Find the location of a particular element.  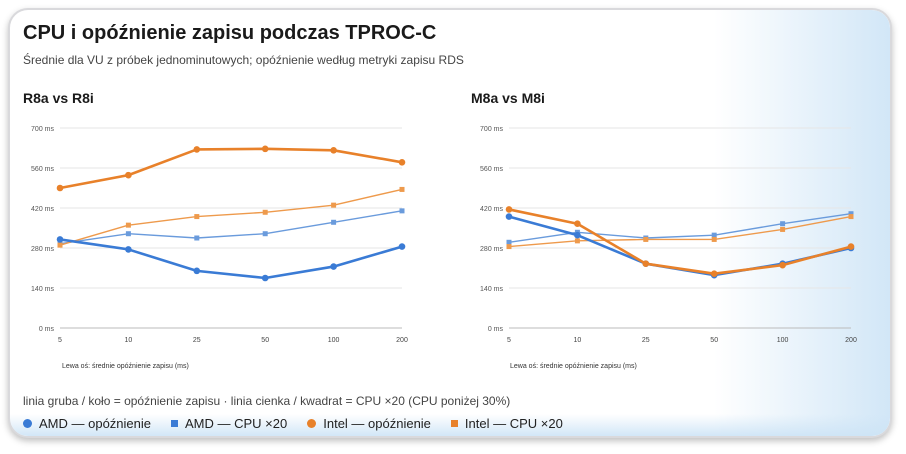

legend-item-intel-cpu: Intel — CPU ×20 is located at coordinates (506, 423).